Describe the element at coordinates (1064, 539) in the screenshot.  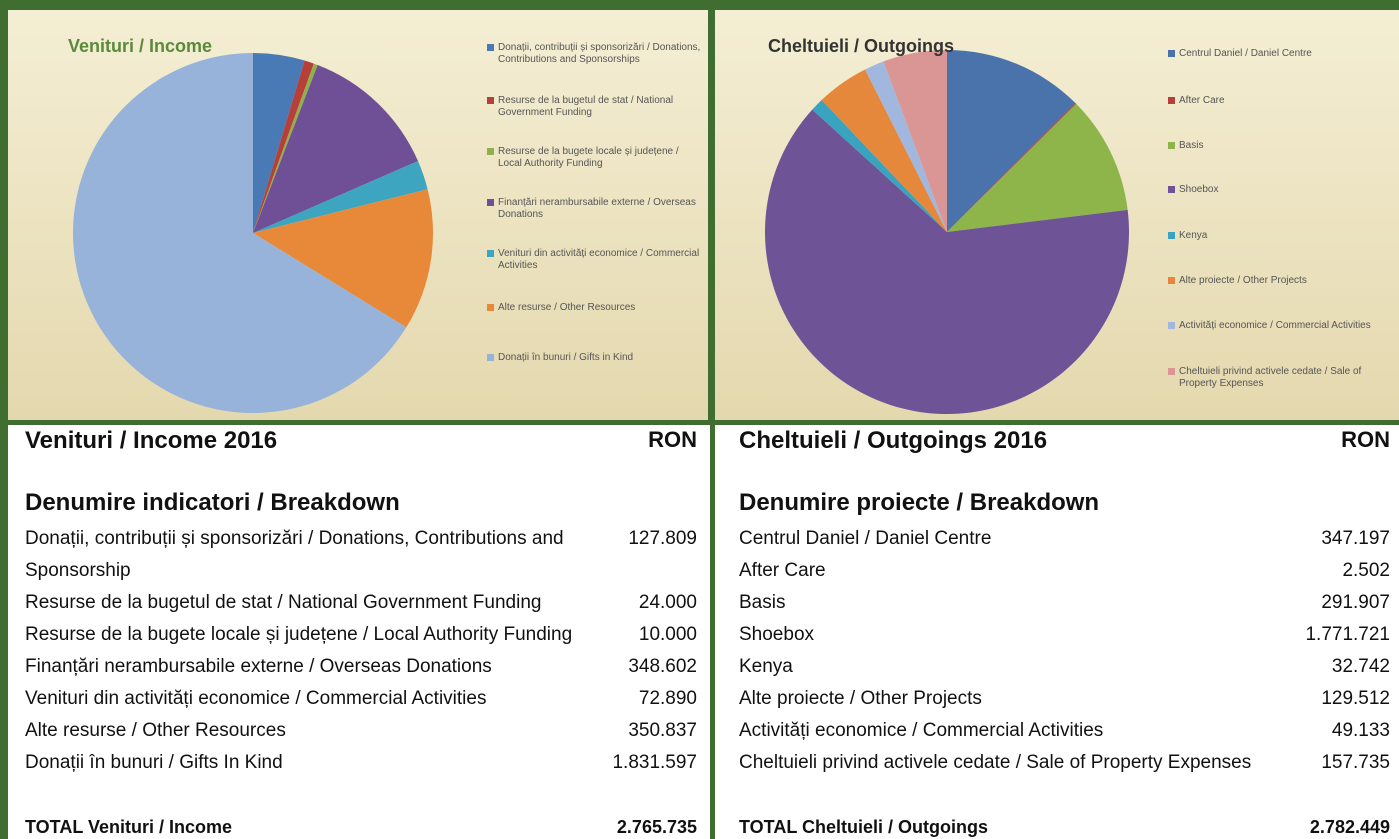
I see `table-row: Centrul Daniel / Daniel Centre 347.197` at that location.